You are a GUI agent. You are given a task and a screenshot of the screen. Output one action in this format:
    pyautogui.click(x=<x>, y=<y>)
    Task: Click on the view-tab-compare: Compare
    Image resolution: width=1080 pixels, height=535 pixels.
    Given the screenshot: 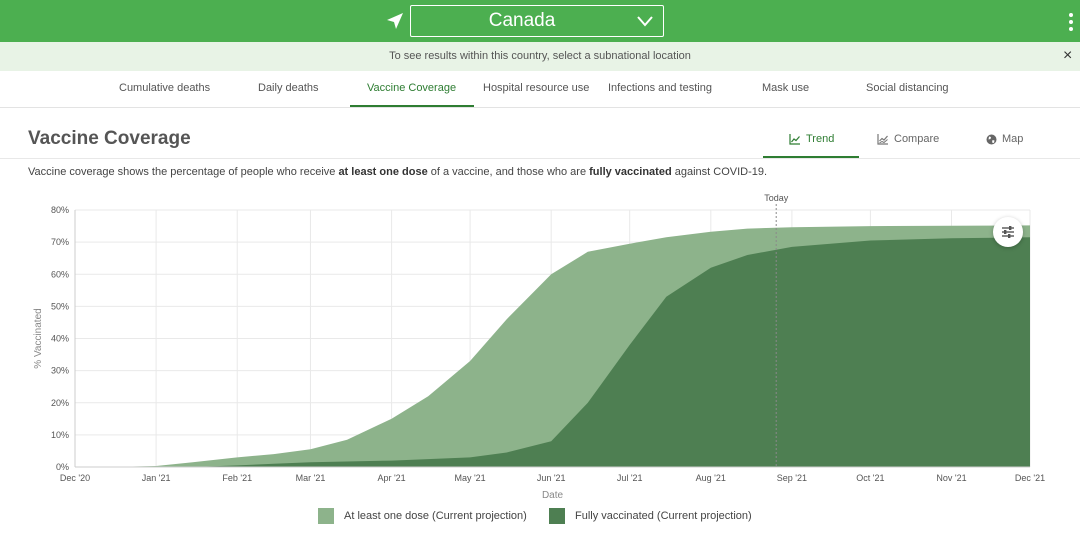 What is the action you would take?
    pyautogui.click(x=908, y=139)
    